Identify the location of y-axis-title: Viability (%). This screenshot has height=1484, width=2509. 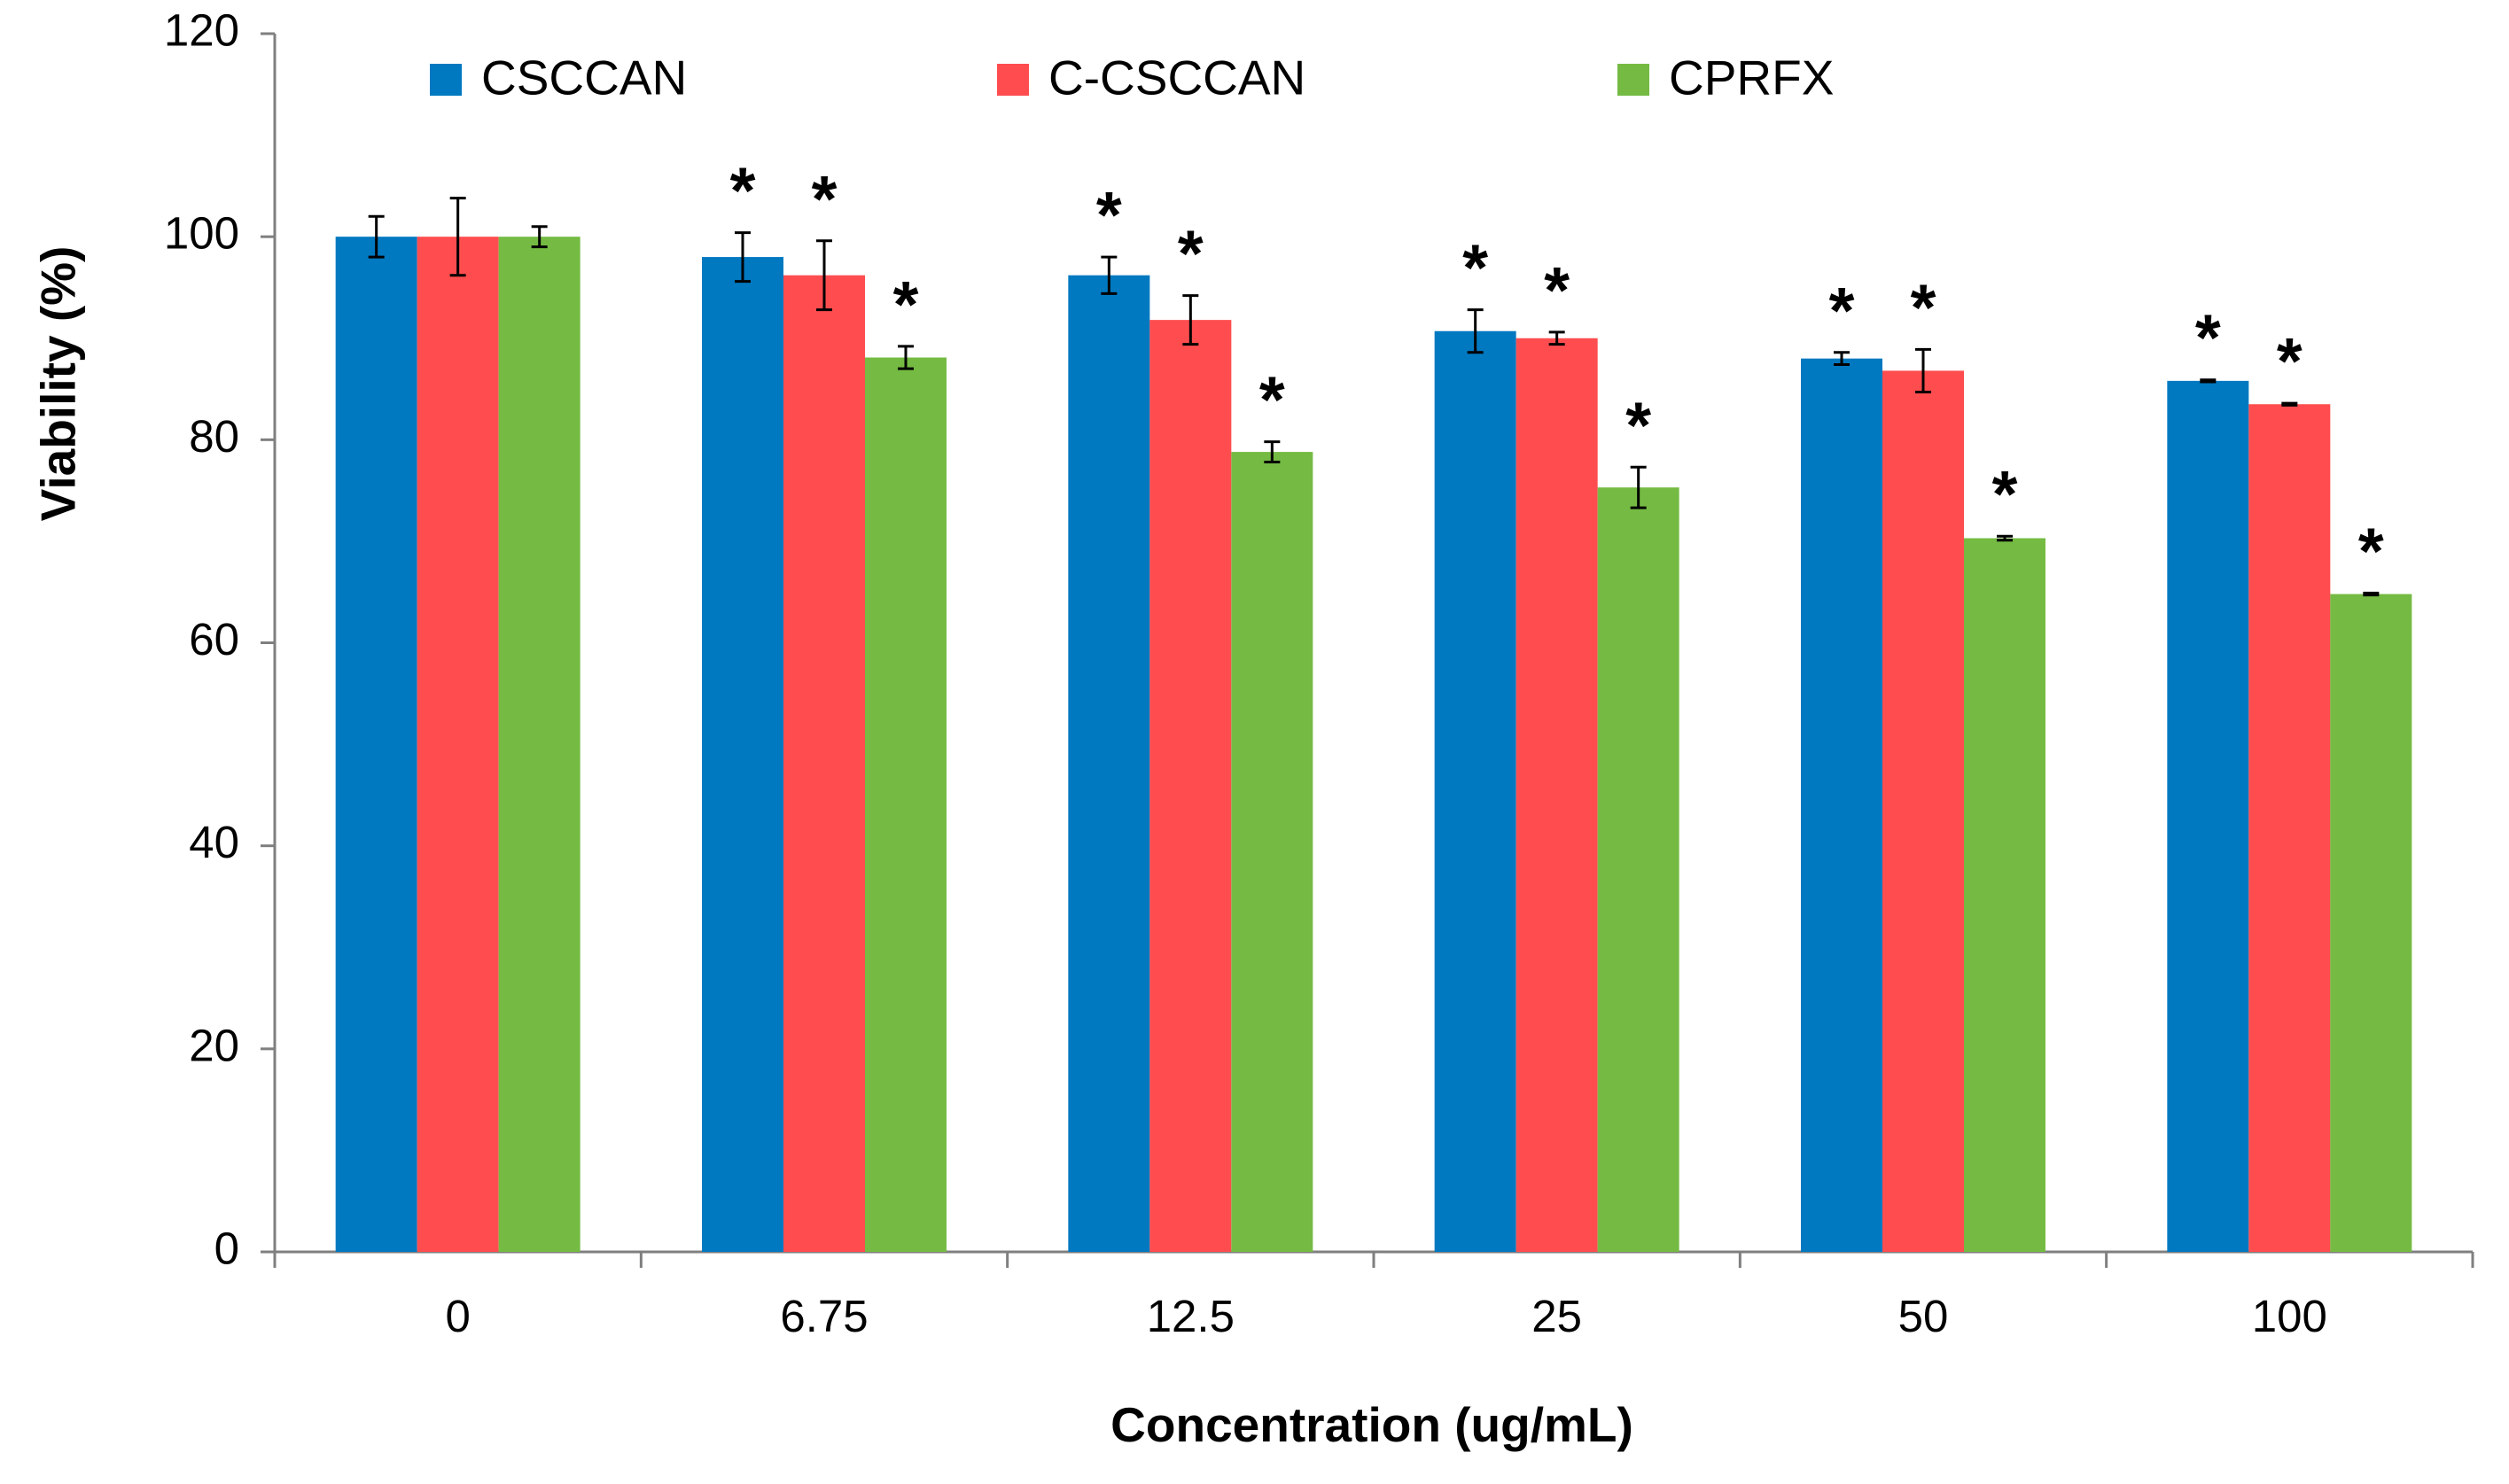
(59, 384).